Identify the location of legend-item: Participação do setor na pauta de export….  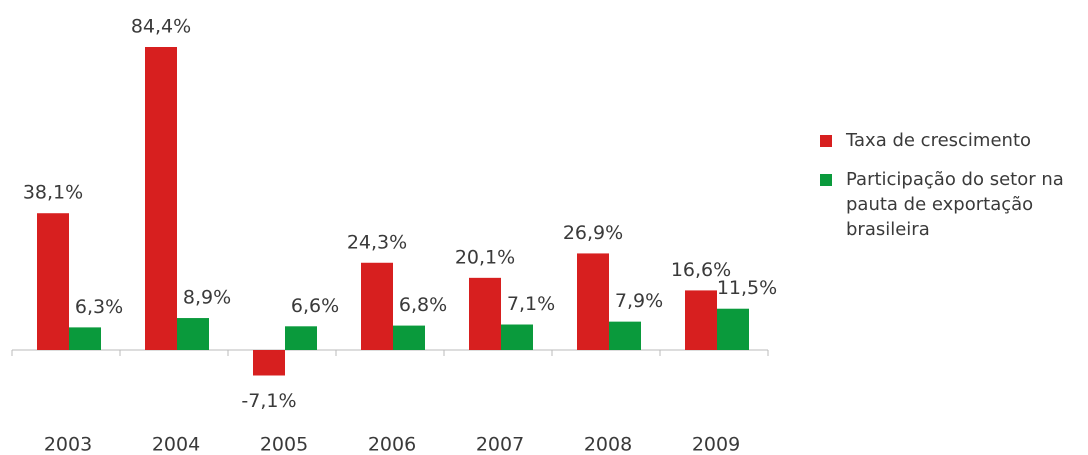
(945, 204).